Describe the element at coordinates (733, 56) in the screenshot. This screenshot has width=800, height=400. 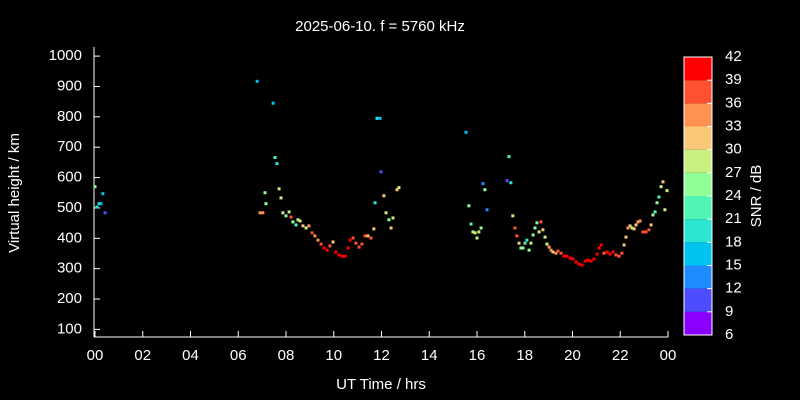
I see `colorbar-tick-label: 42` at that location.